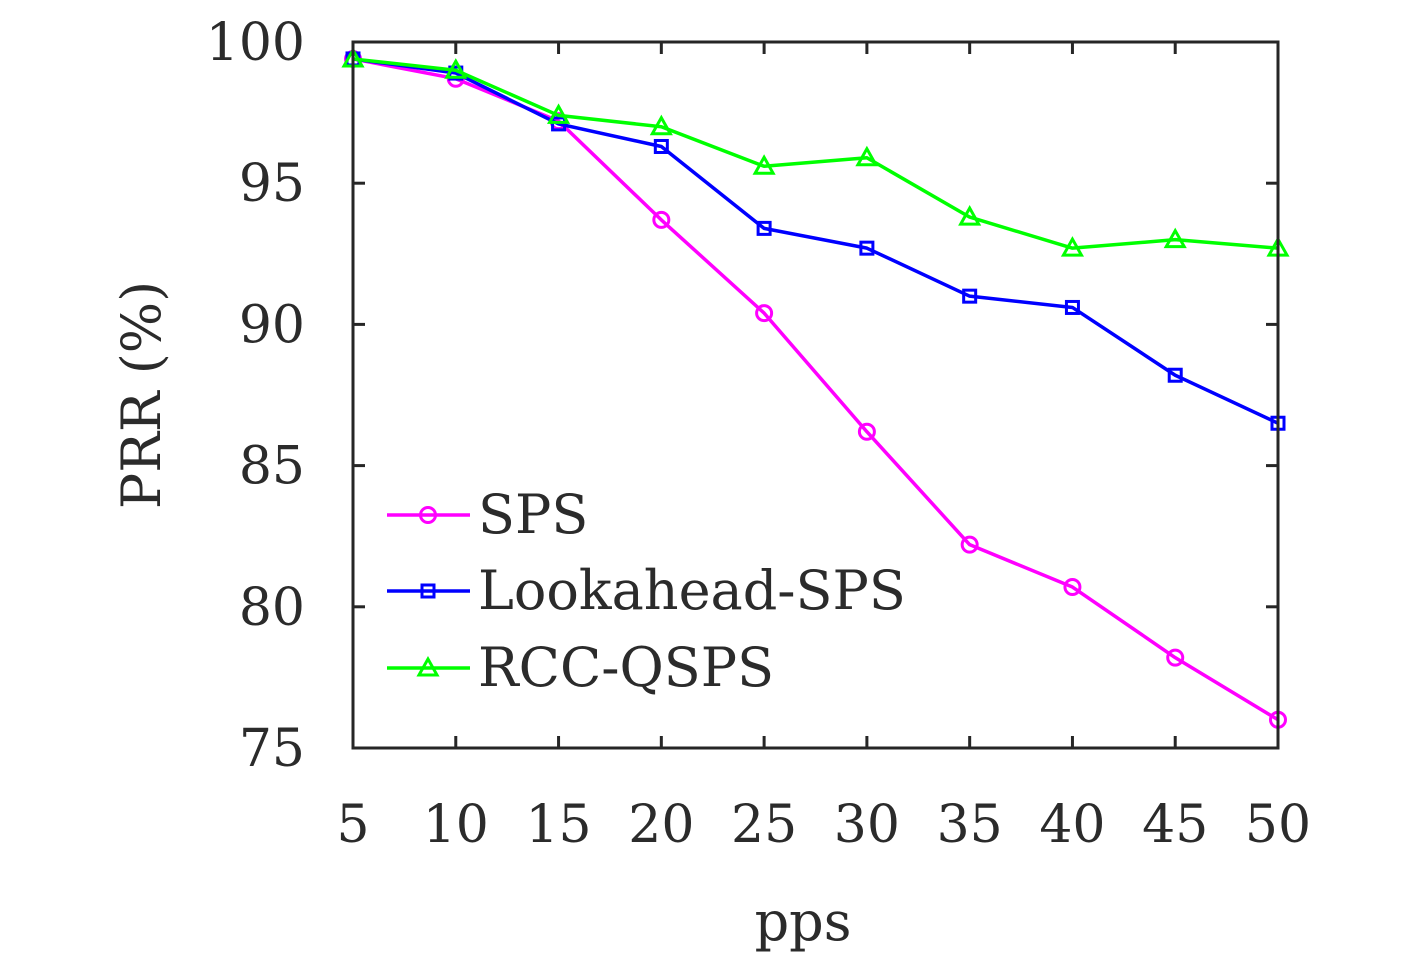 This screenshot has height=961, width=1417. Describe the element at coordinates (533, 514) in the screenshot. I see `legend-label: SPS` at that location.